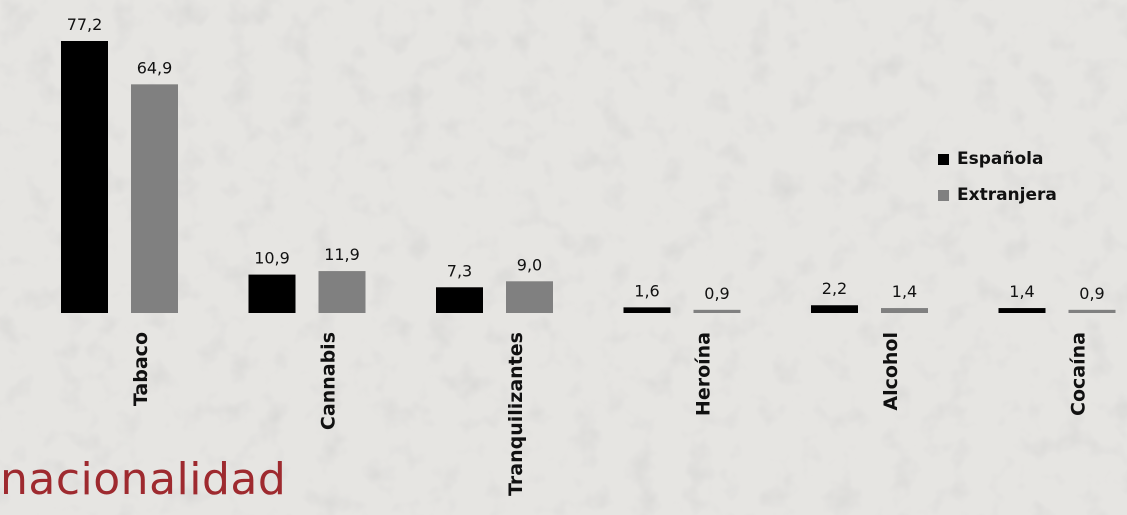 Image resolution: width=1127 pixels, height=515 pixels. Describe the element at coordinates (943, 159) in the screenshot. I see `legend-swatch-espanola` at that location.